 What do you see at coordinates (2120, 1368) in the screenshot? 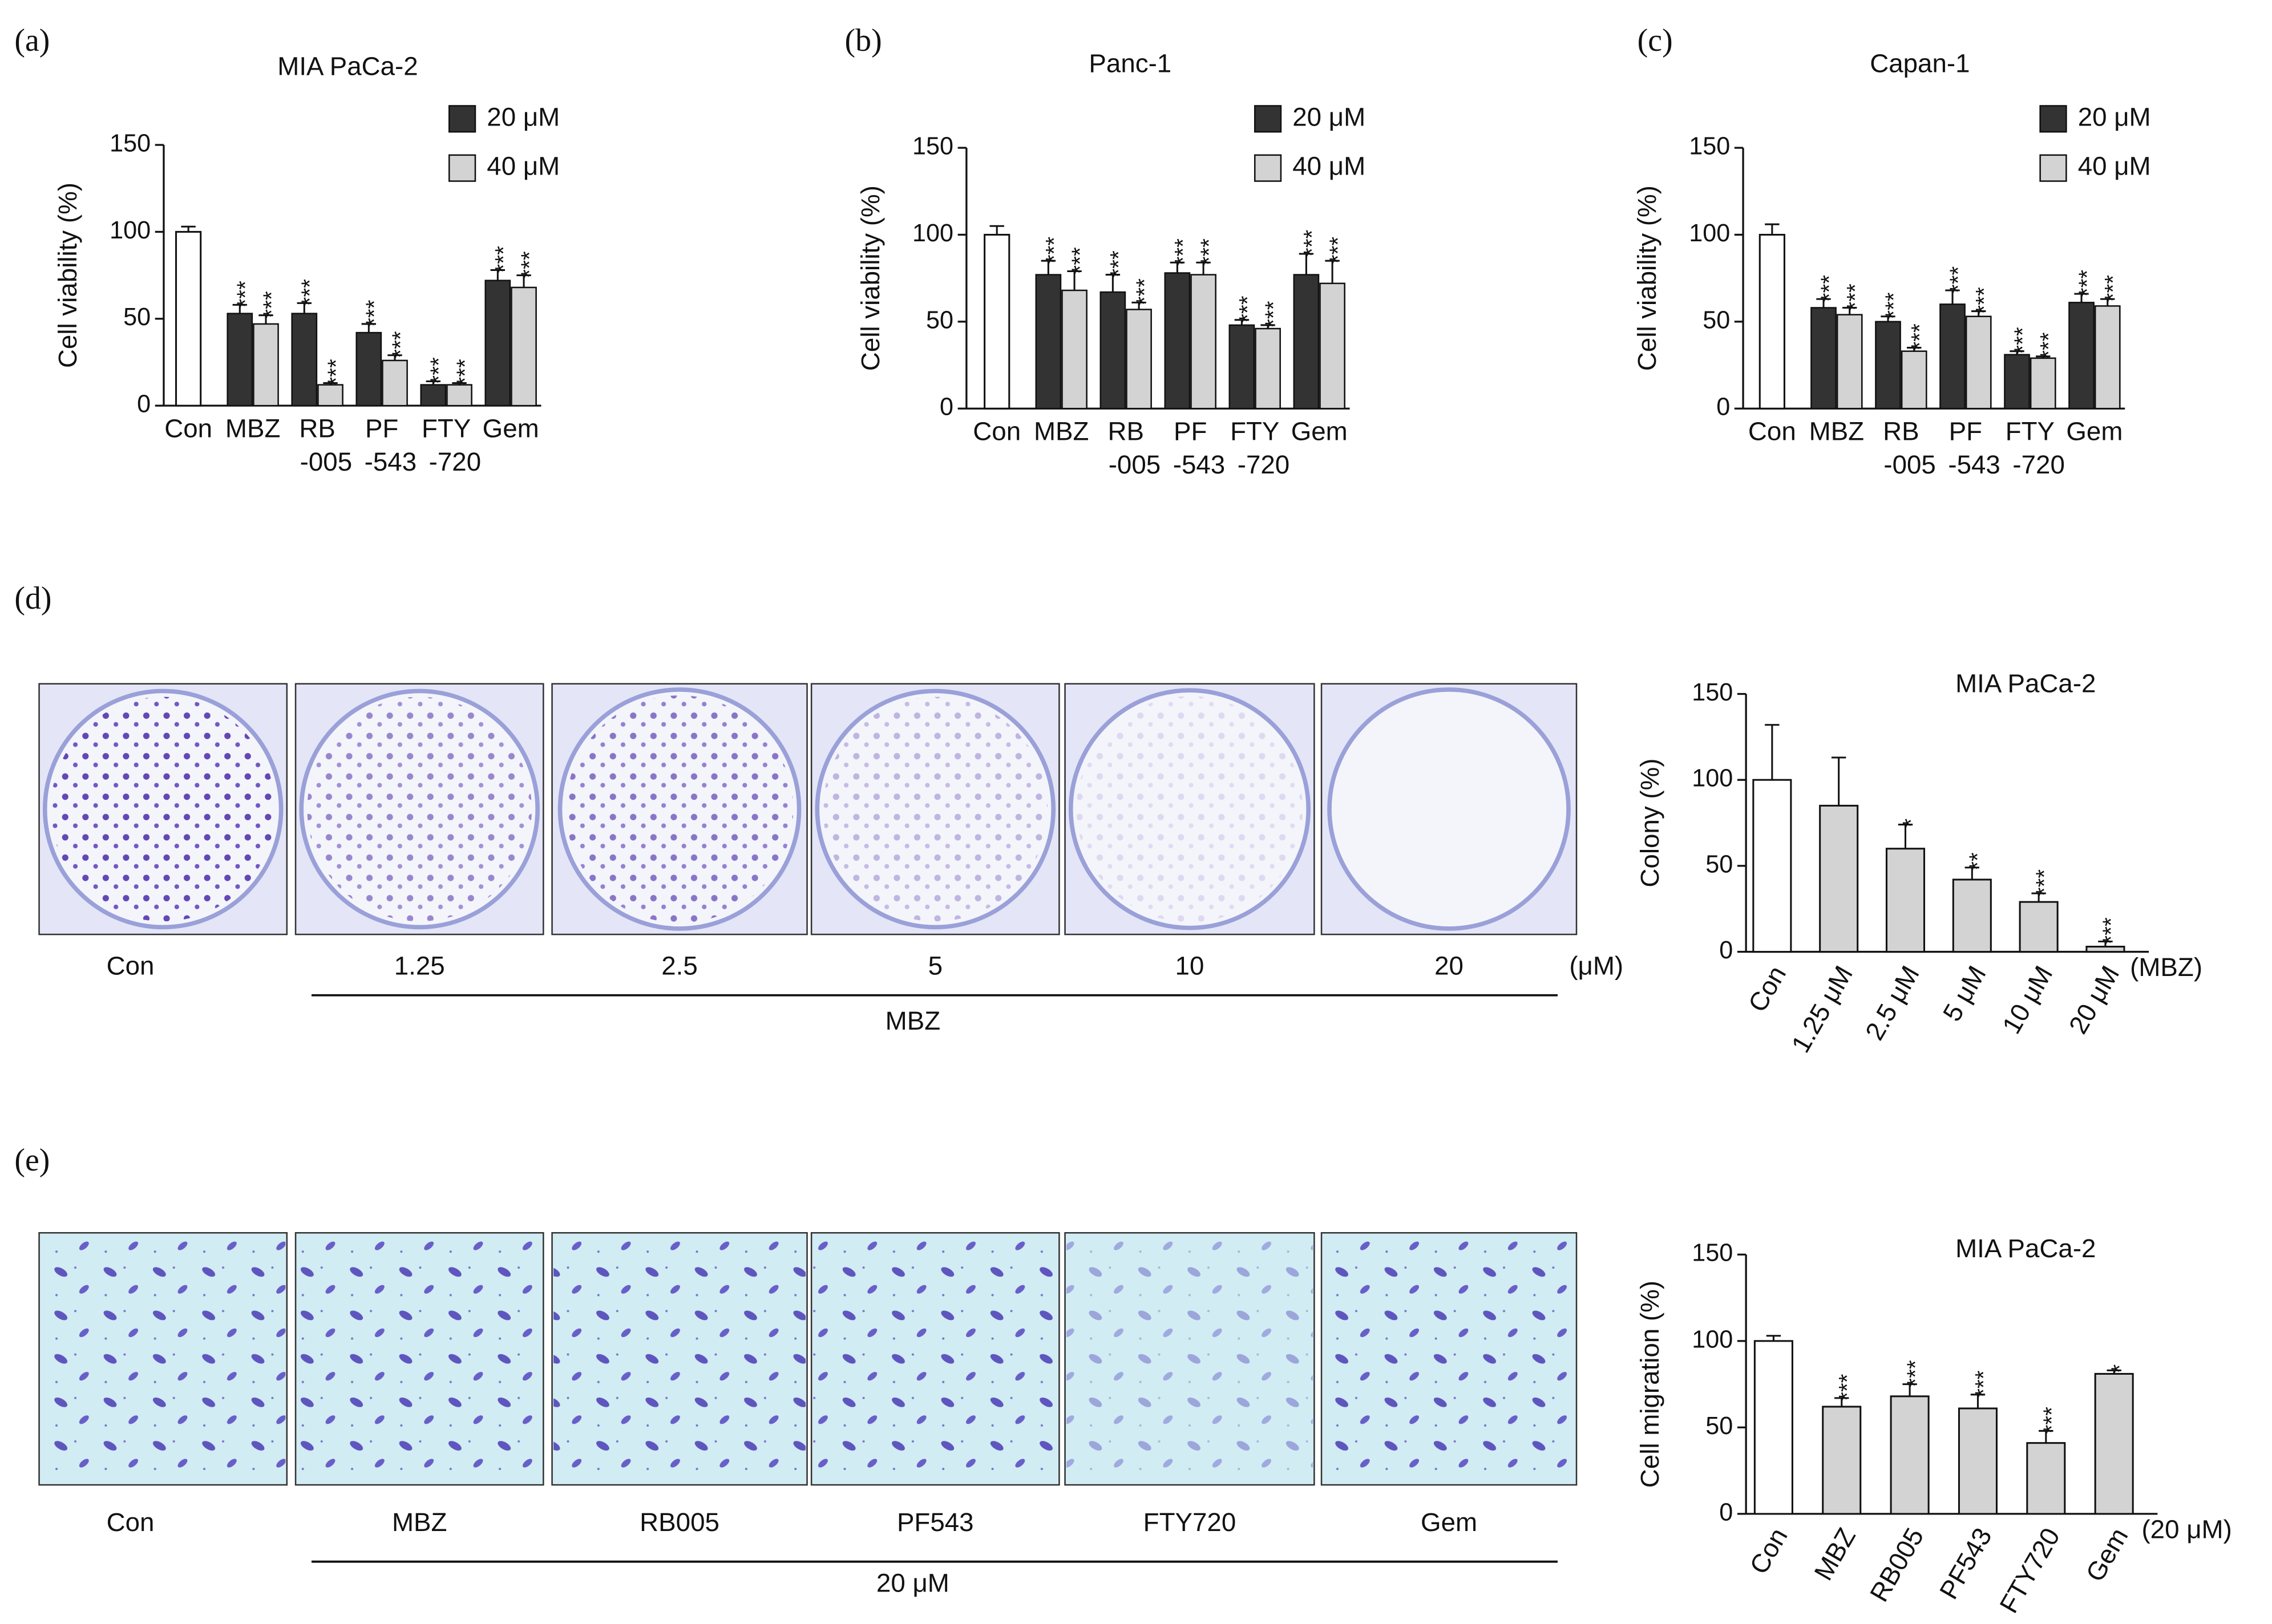
I see `significance: *` at bounding box center [2120, 1368].